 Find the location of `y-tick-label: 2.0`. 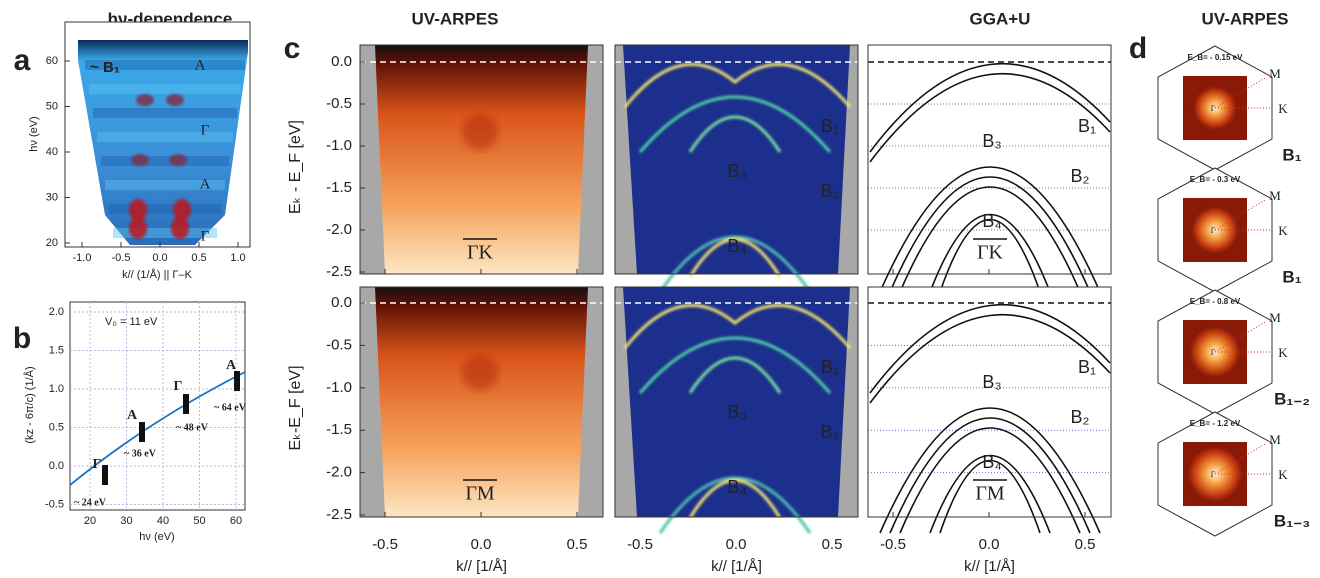

y-tick-label: 2.0 is located at coordinates (56, 312).